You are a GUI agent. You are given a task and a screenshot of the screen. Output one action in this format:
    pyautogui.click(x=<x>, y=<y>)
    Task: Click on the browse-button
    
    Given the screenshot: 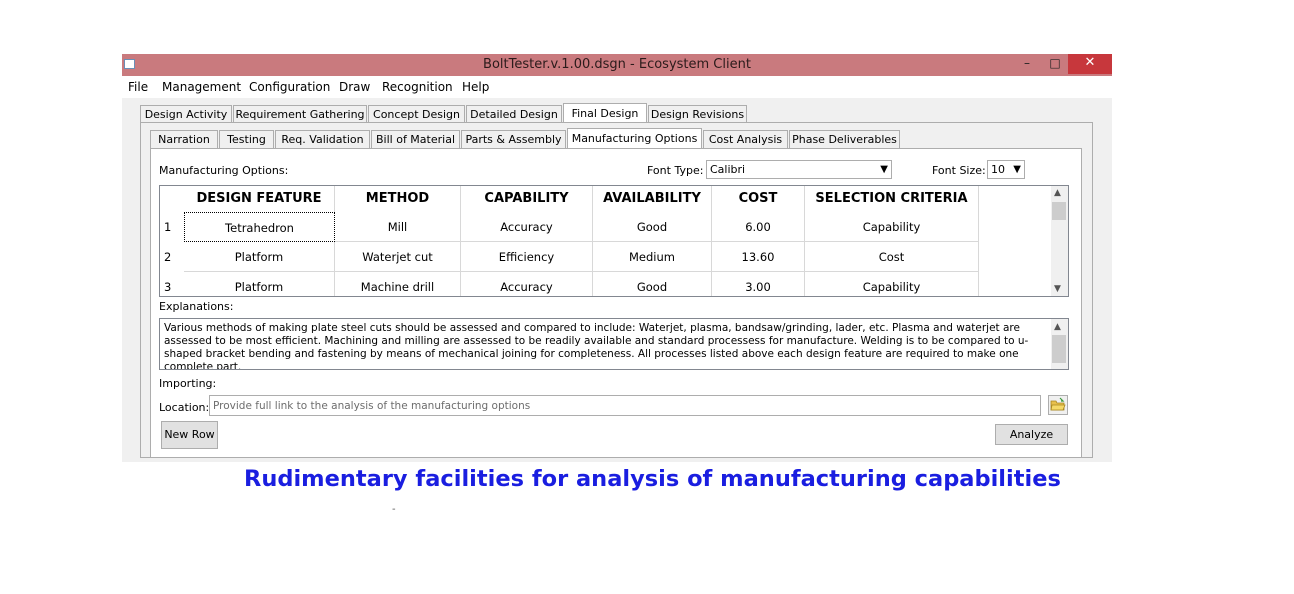 What is the action you would take?
    pyautogui.click(x=1058, y=405)
    